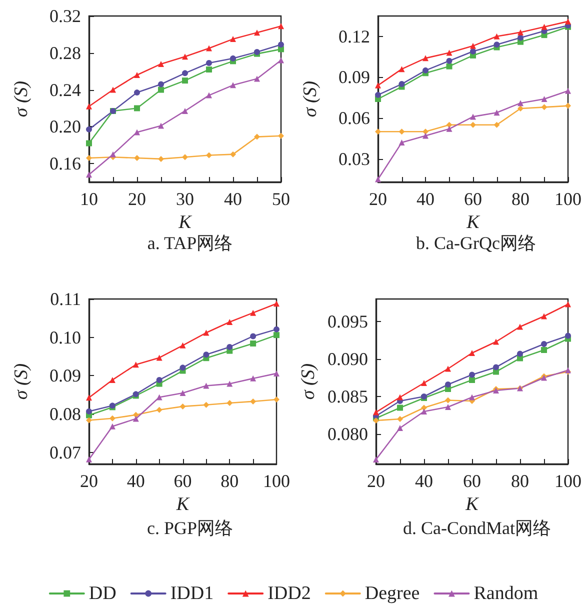  Describe the element at coordinates (354, 158) in the screenshot. I see `y-tick-label: 0.03` at that location.